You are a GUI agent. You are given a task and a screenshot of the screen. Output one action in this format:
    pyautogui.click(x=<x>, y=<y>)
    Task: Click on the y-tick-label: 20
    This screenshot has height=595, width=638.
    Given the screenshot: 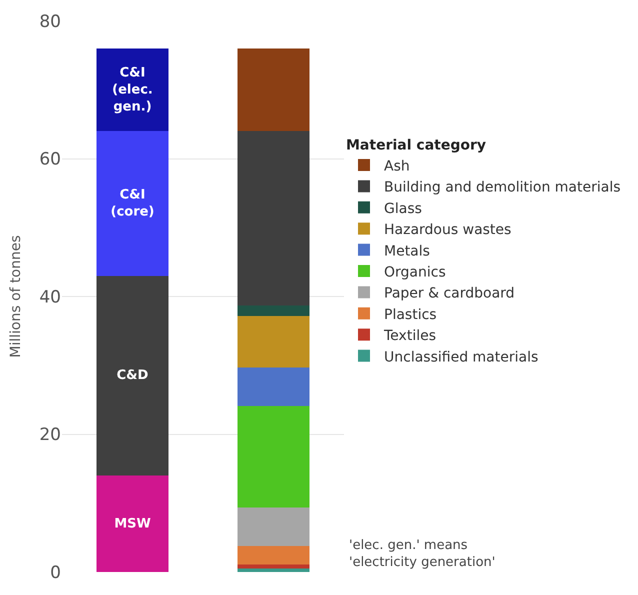 What is the action you would take?
    pyautogui.click(x=50, y=435)
    